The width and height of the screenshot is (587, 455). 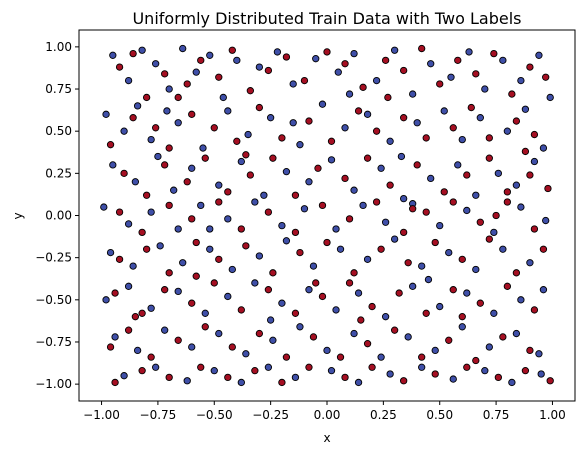 What do you see at coordinates (58, 216) in the screenshot?
I see `y-tick-label: 0.00` at bounding box center [58, 216].